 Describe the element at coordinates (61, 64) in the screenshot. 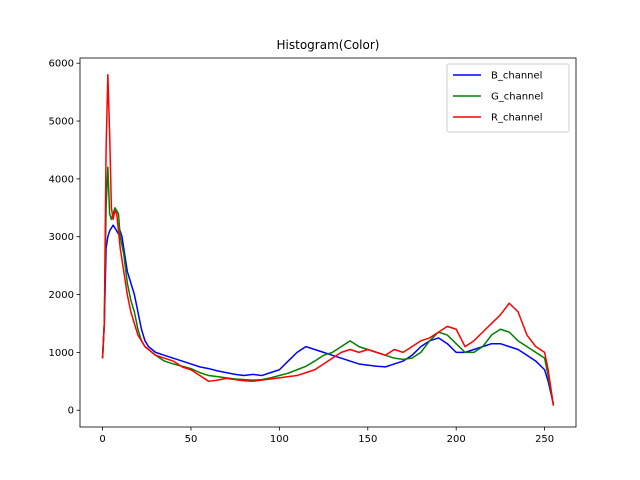

I see `y-tick-label: 6000` at that location.